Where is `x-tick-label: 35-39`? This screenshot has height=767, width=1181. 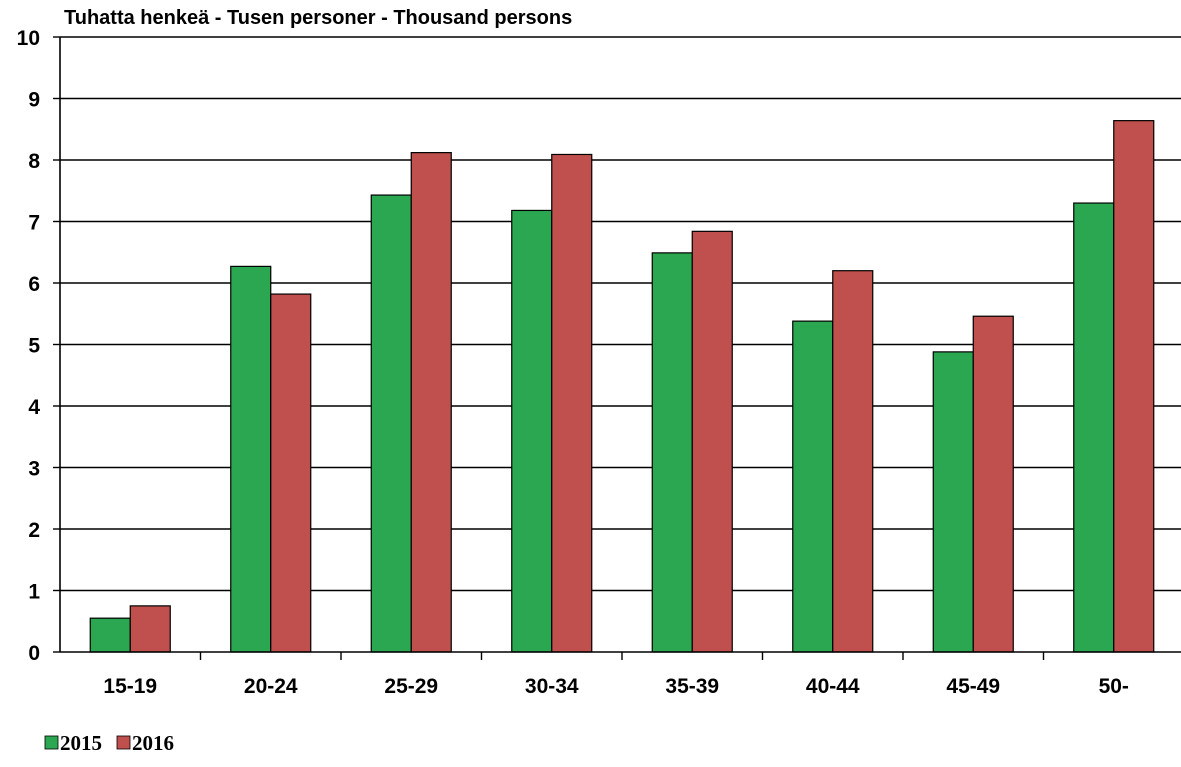
x-tick-label: 35-39 is located at coordinates (692, 686).